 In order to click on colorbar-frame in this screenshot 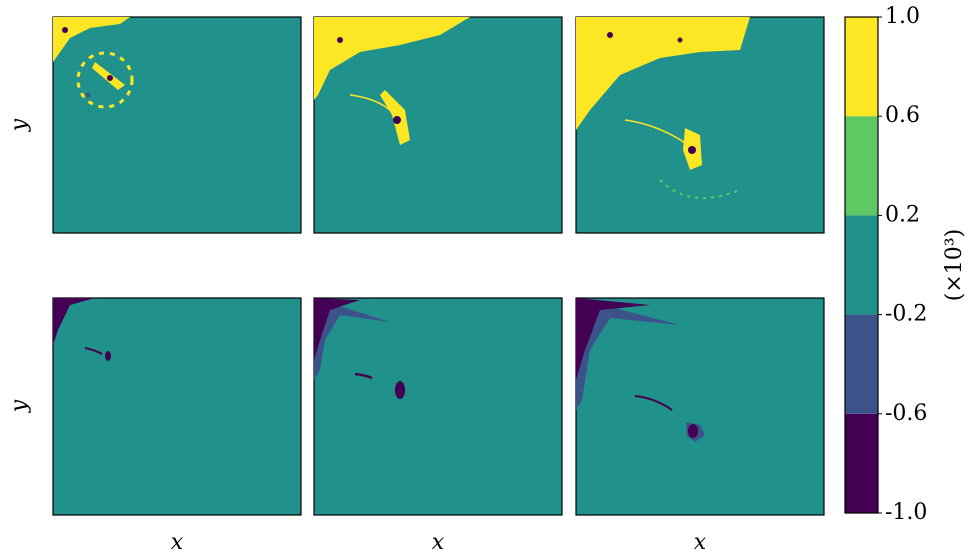, I will do `click(861, 265)`.